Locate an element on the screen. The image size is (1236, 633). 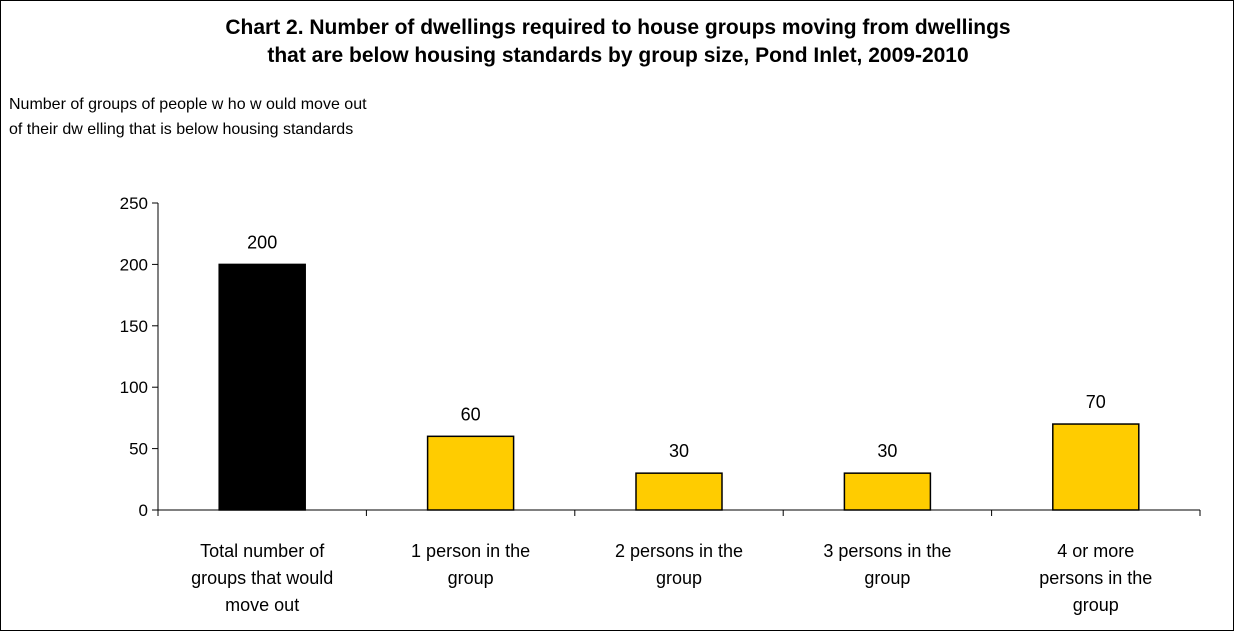
x-category-label-line: 4 or more is located at coordinates (1096, 551).